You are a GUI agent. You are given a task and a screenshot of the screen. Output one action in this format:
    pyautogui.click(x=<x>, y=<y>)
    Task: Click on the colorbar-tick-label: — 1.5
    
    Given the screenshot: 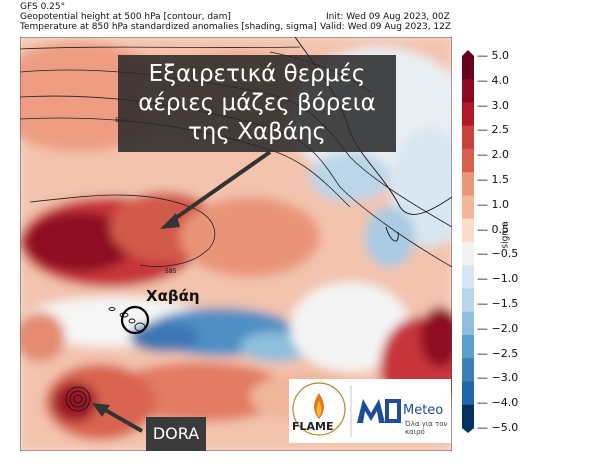 What is the action you would take?
    pyautogui.click(x=493, y=179)
    